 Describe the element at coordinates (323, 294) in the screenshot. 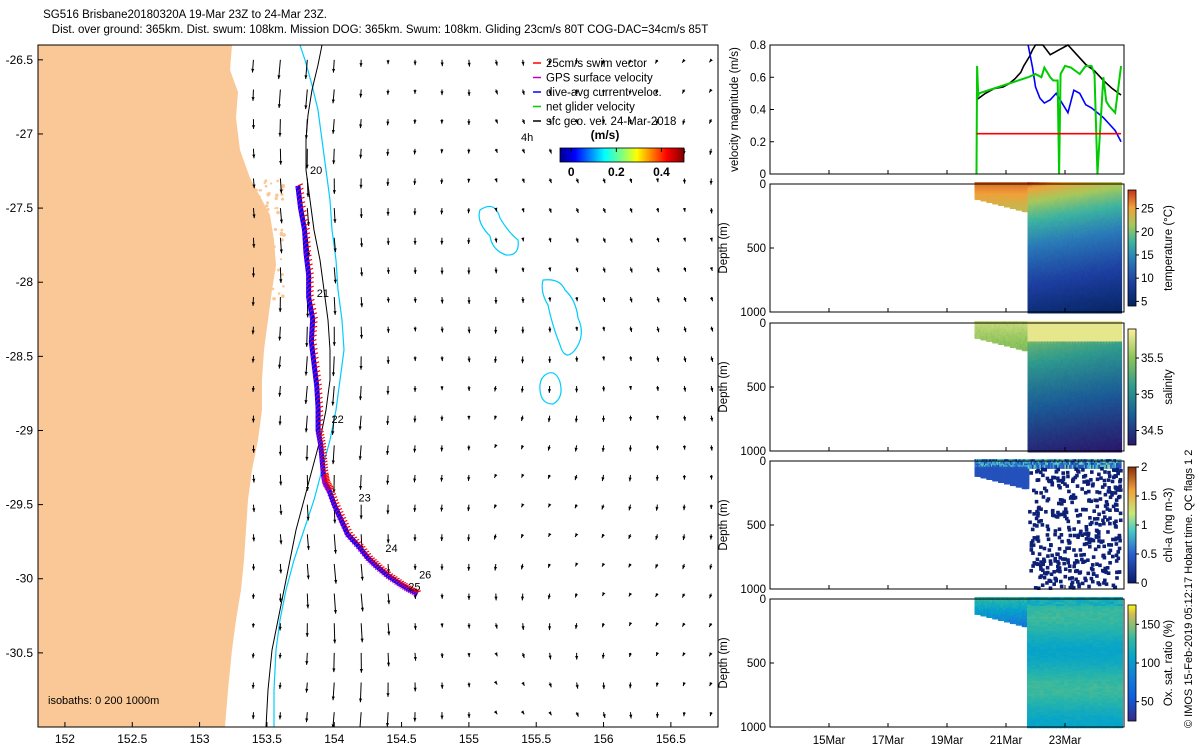

I see `track-label: 21` at that location.